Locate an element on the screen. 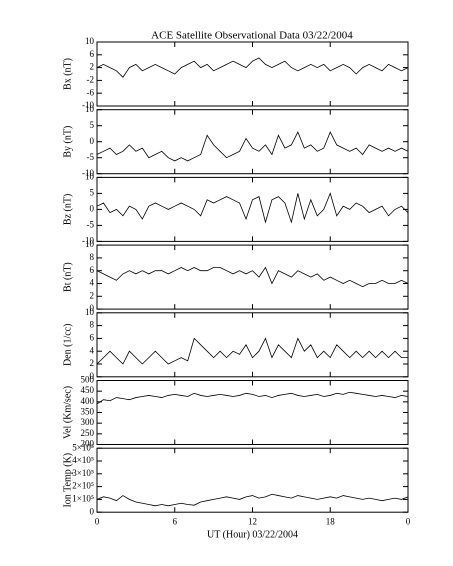 Image resolution: width=453 pixels, height=566 pixels. y-tick-label: 2×10⁵ is located at coordinates (83, 486).